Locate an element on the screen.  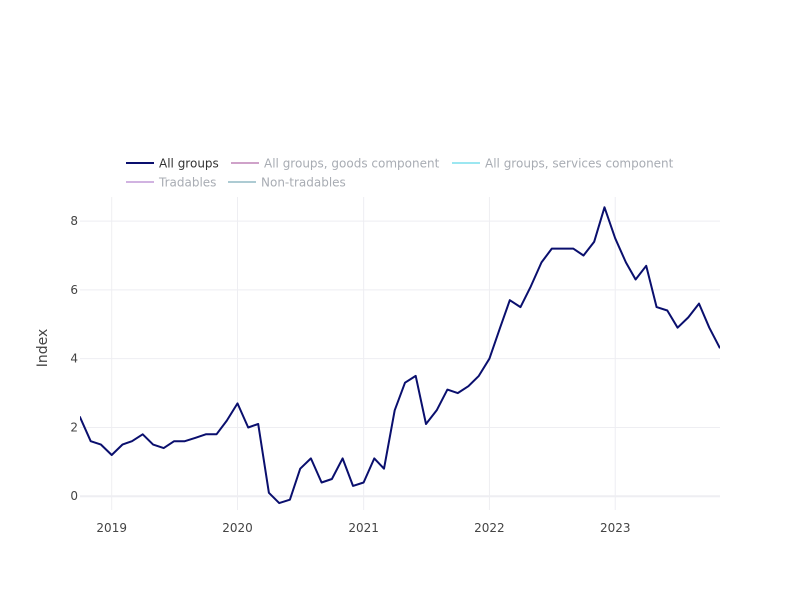
x-tick-label: 2020 is located at coordinates (237, 528).